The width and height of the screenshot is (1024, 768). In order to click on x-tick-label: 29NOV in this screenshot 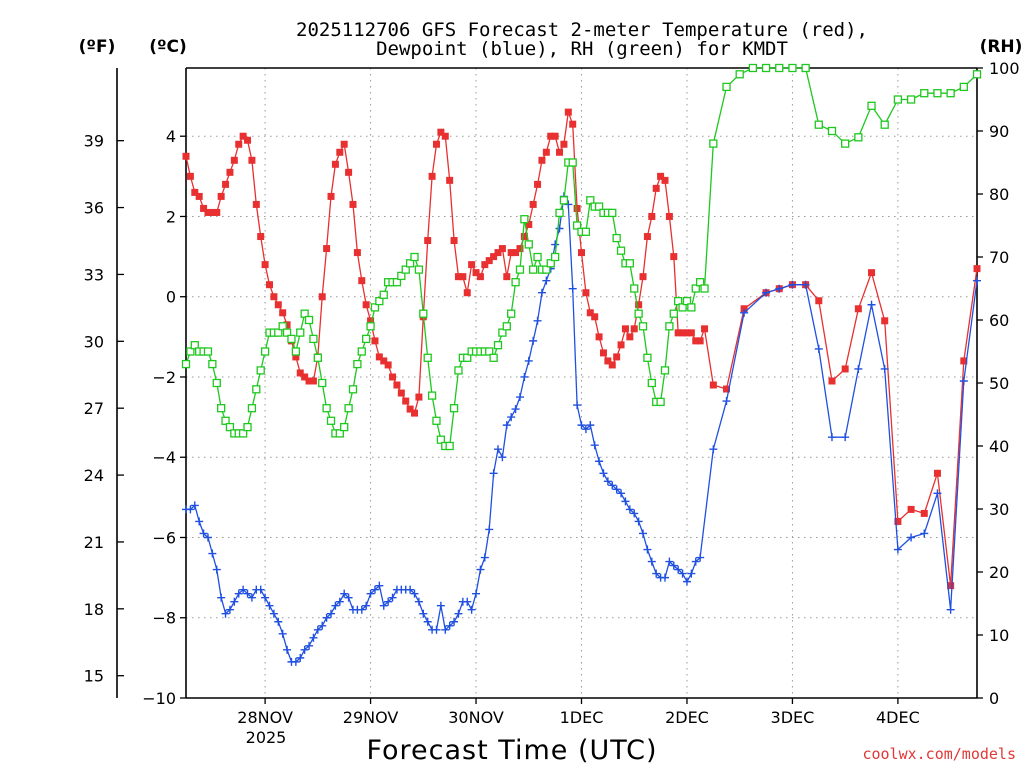, I will do `click(371, 717)`.